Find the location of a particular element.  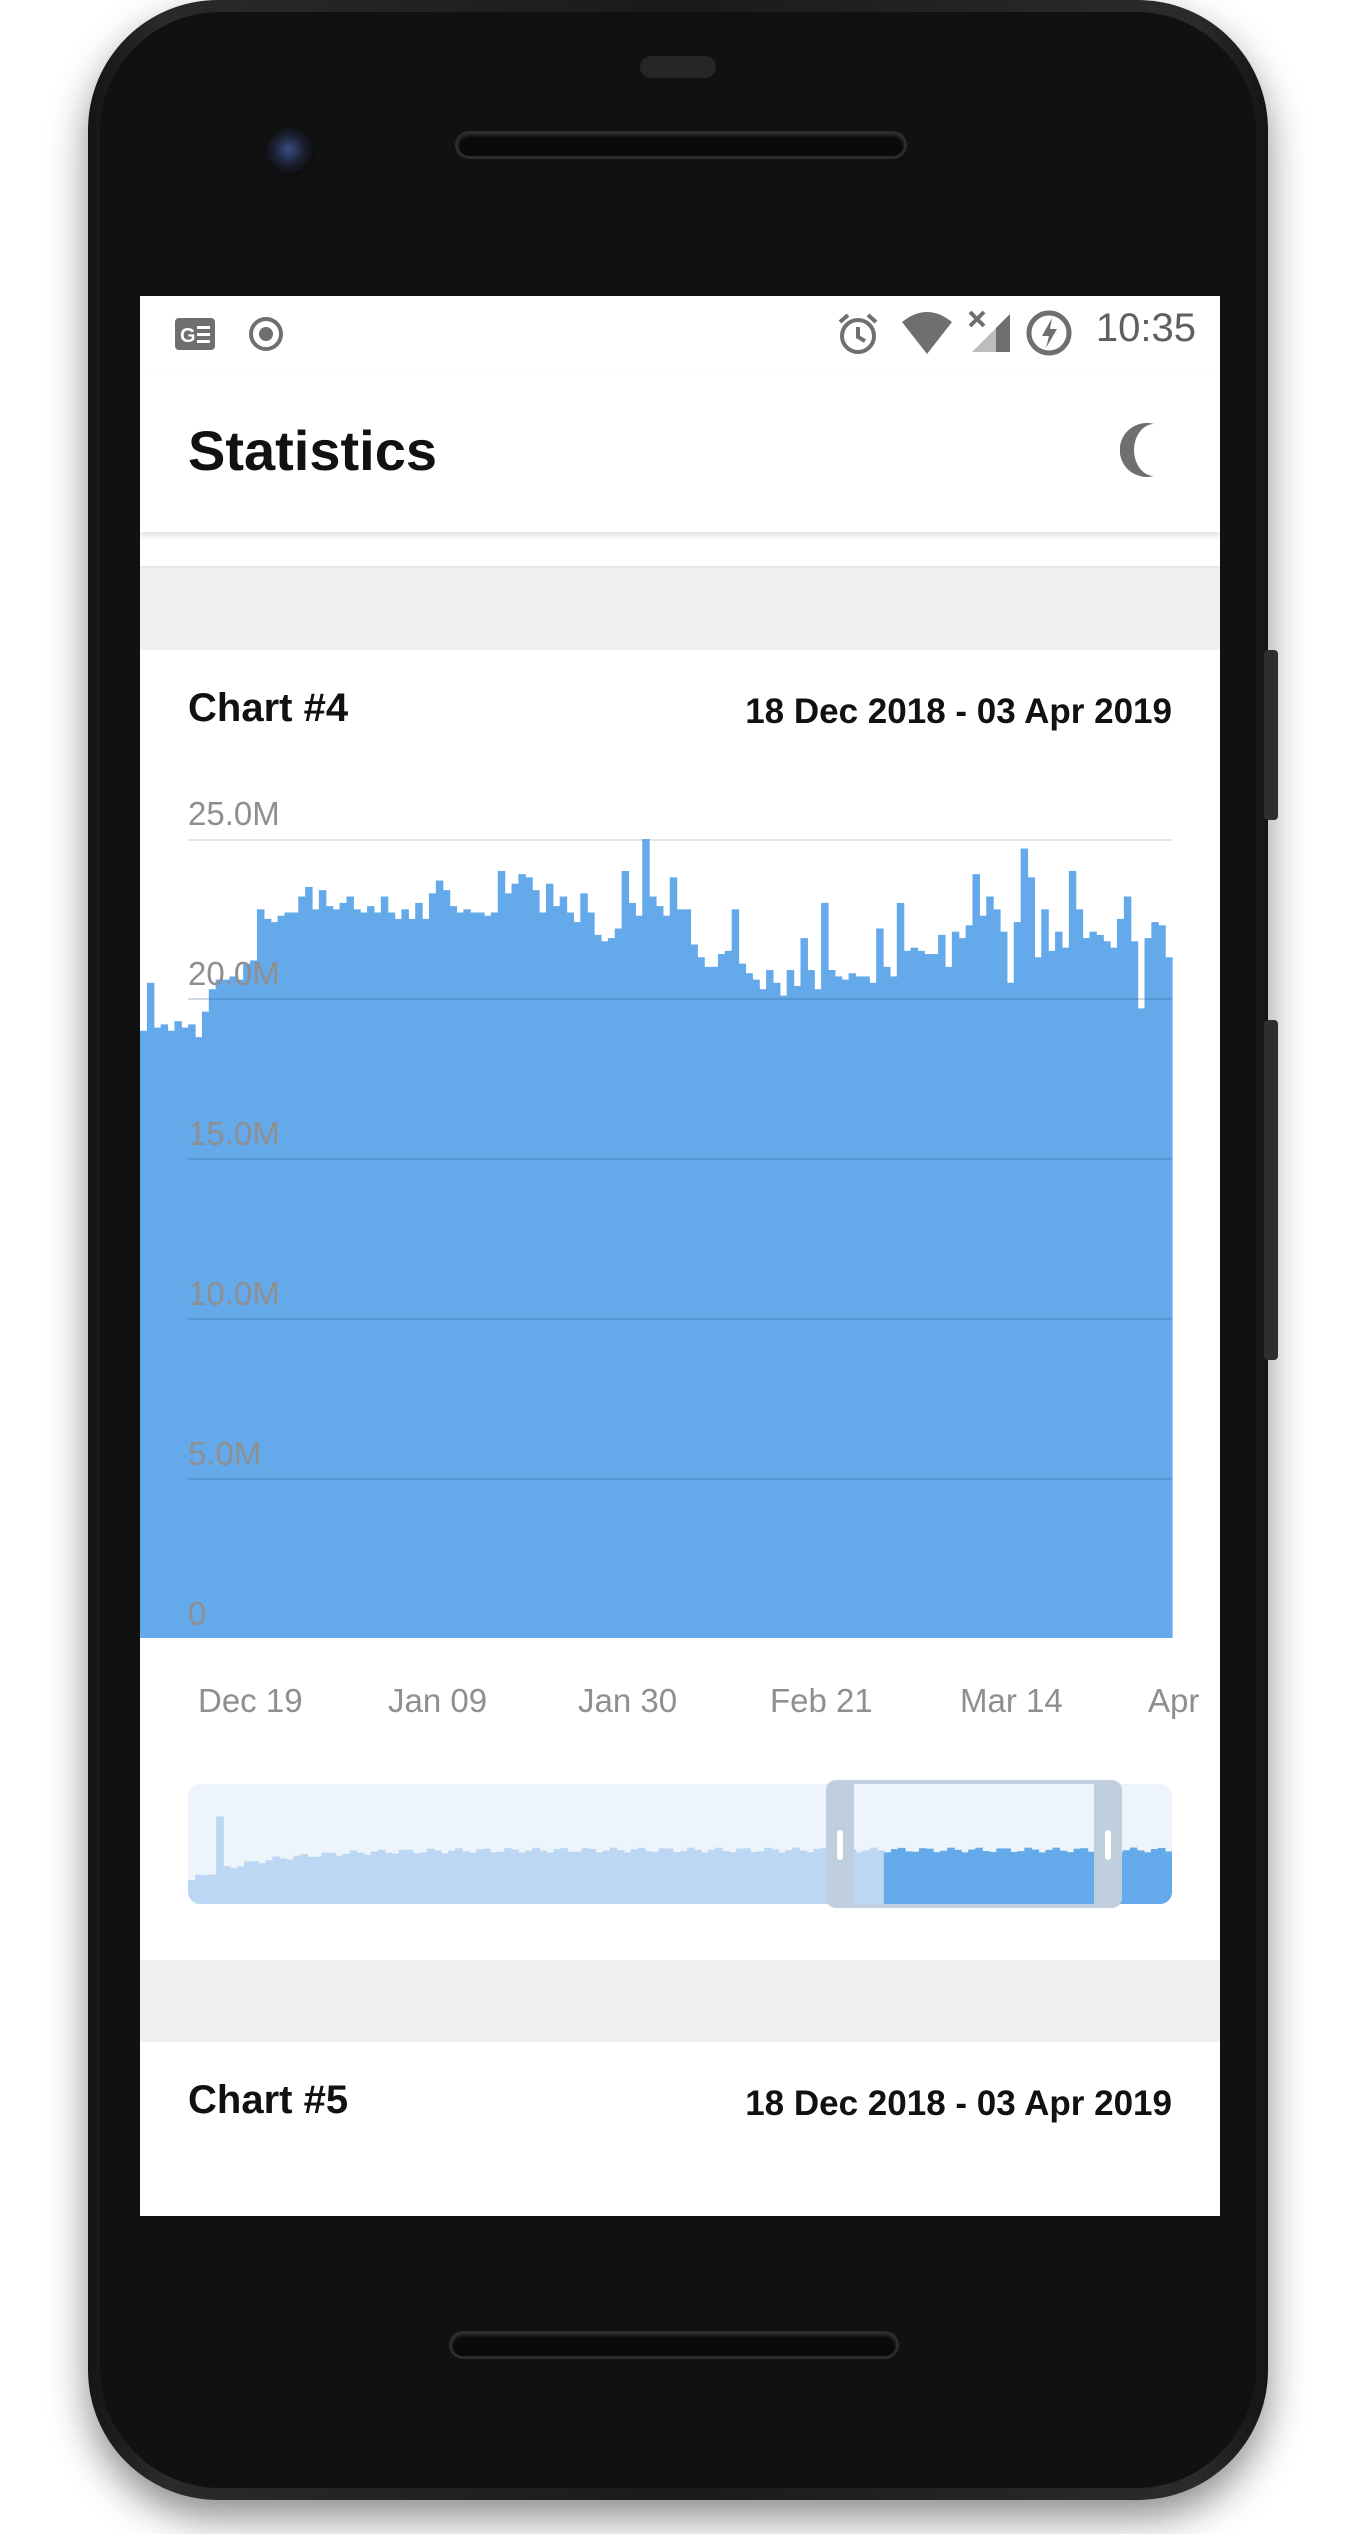

range-right-handle is located at coordinates (1108, 1845).